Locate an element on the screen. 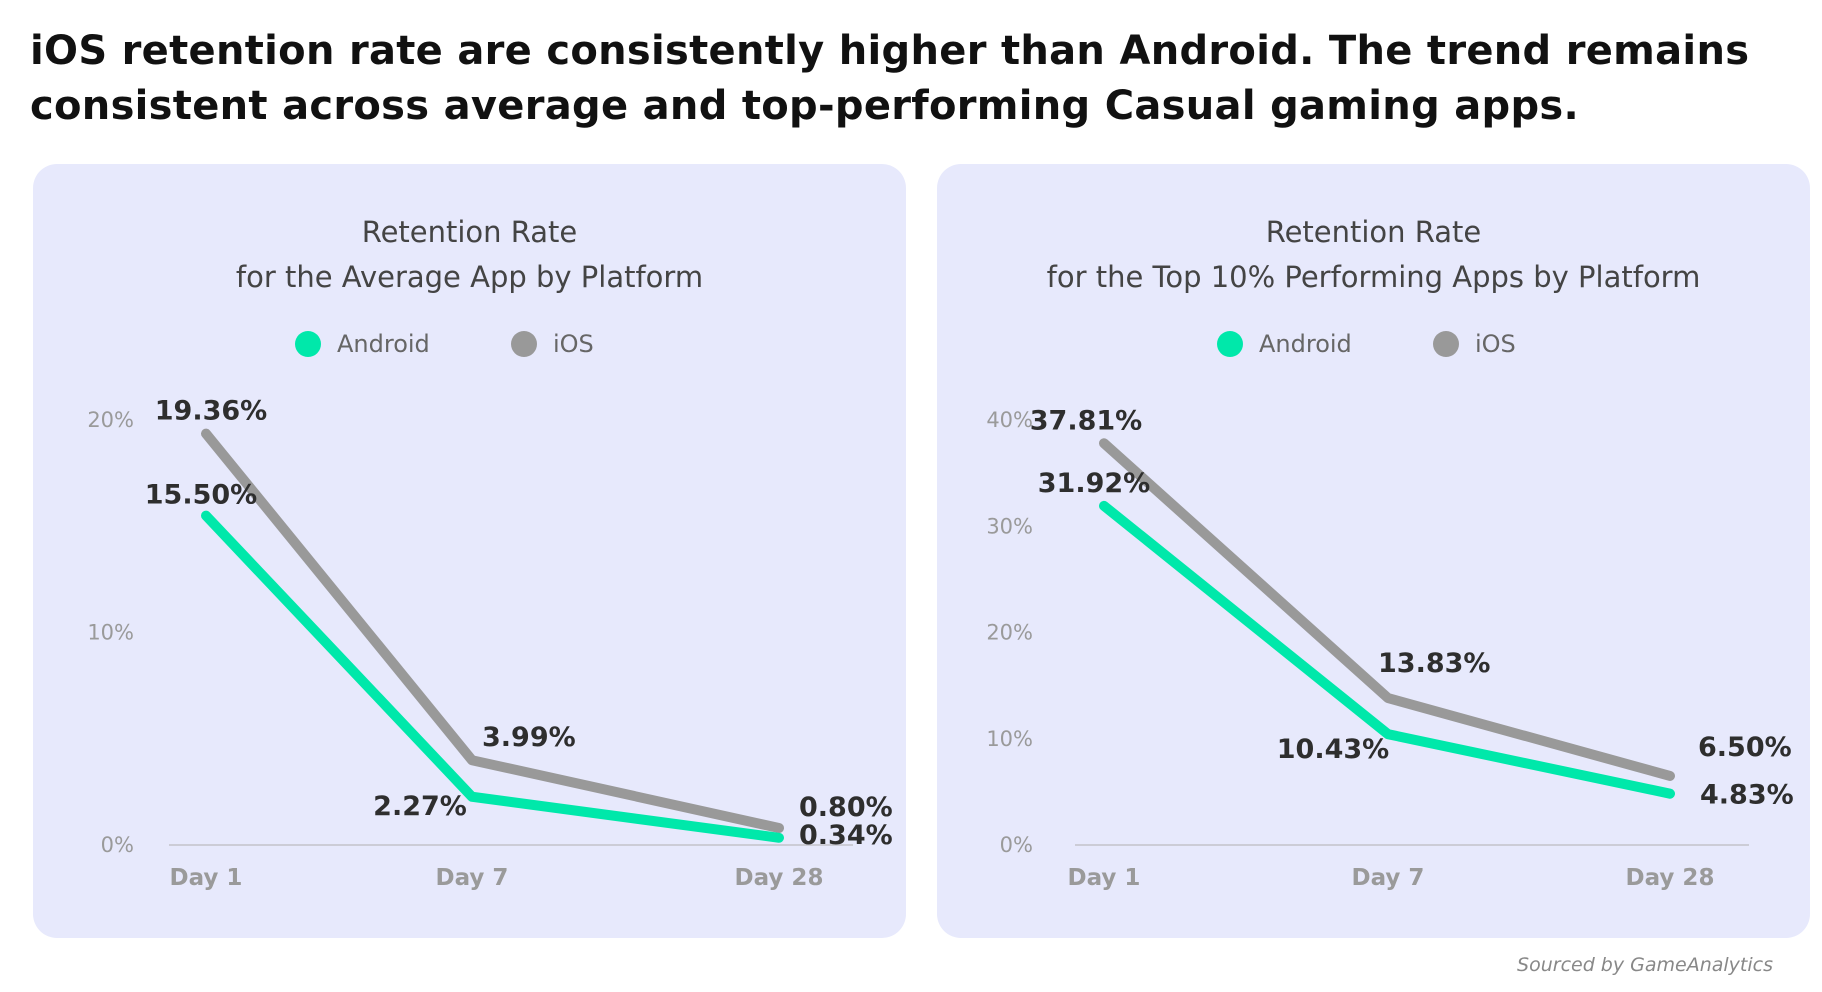 Image resolution: width=1822 pixels, height=992 pixels. chart-title-line-2: for the Average App by Platform is located at coordinates (469, 277).